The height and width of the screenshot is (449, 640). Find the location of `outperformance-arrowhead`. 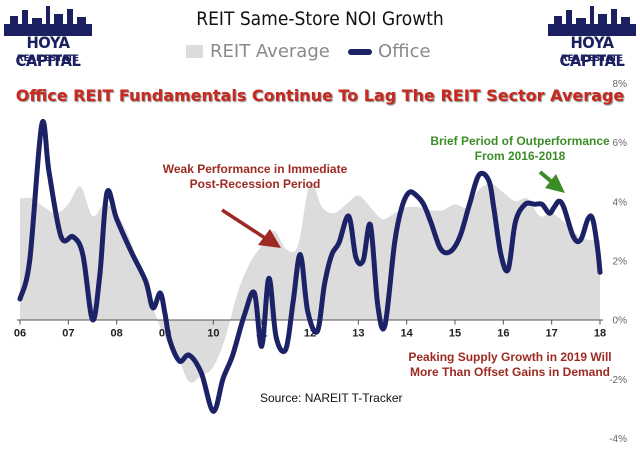

outperformance-arrowhead is located at coordinates (555, 183).